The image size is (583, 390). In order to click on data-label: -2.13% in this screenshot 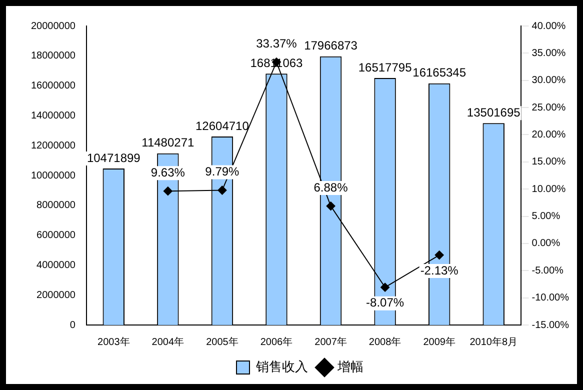, I will do `click(439, 270)`.